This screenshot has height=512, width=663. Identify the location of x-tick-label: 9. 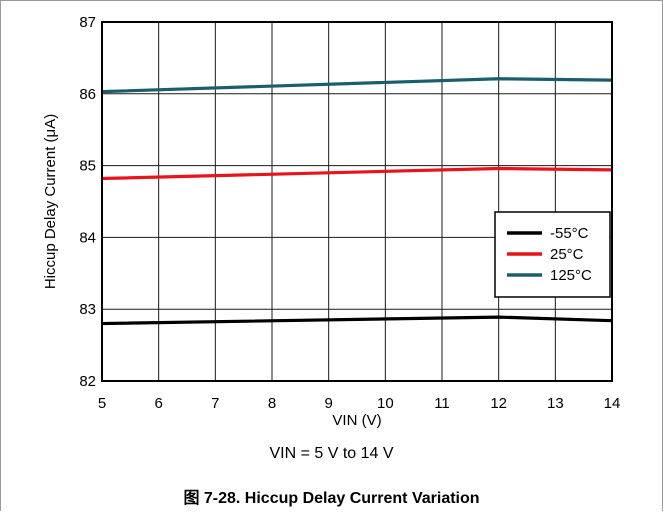
(328, 403).